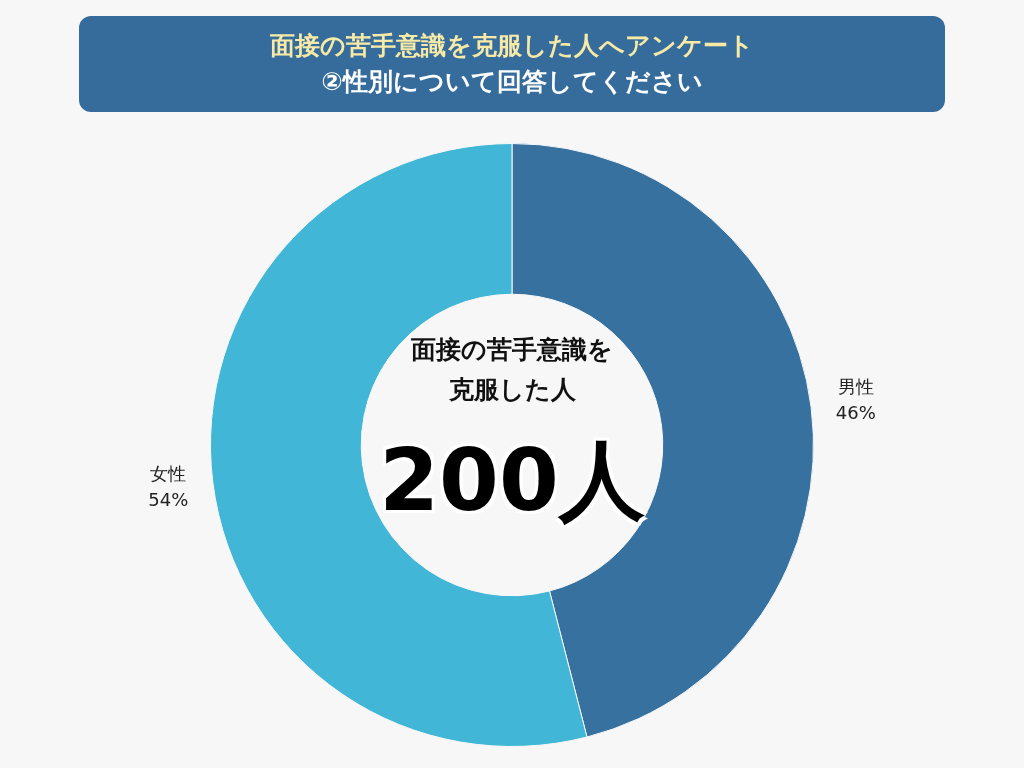  I want to click on data-label: 54%, so click(168, 500).